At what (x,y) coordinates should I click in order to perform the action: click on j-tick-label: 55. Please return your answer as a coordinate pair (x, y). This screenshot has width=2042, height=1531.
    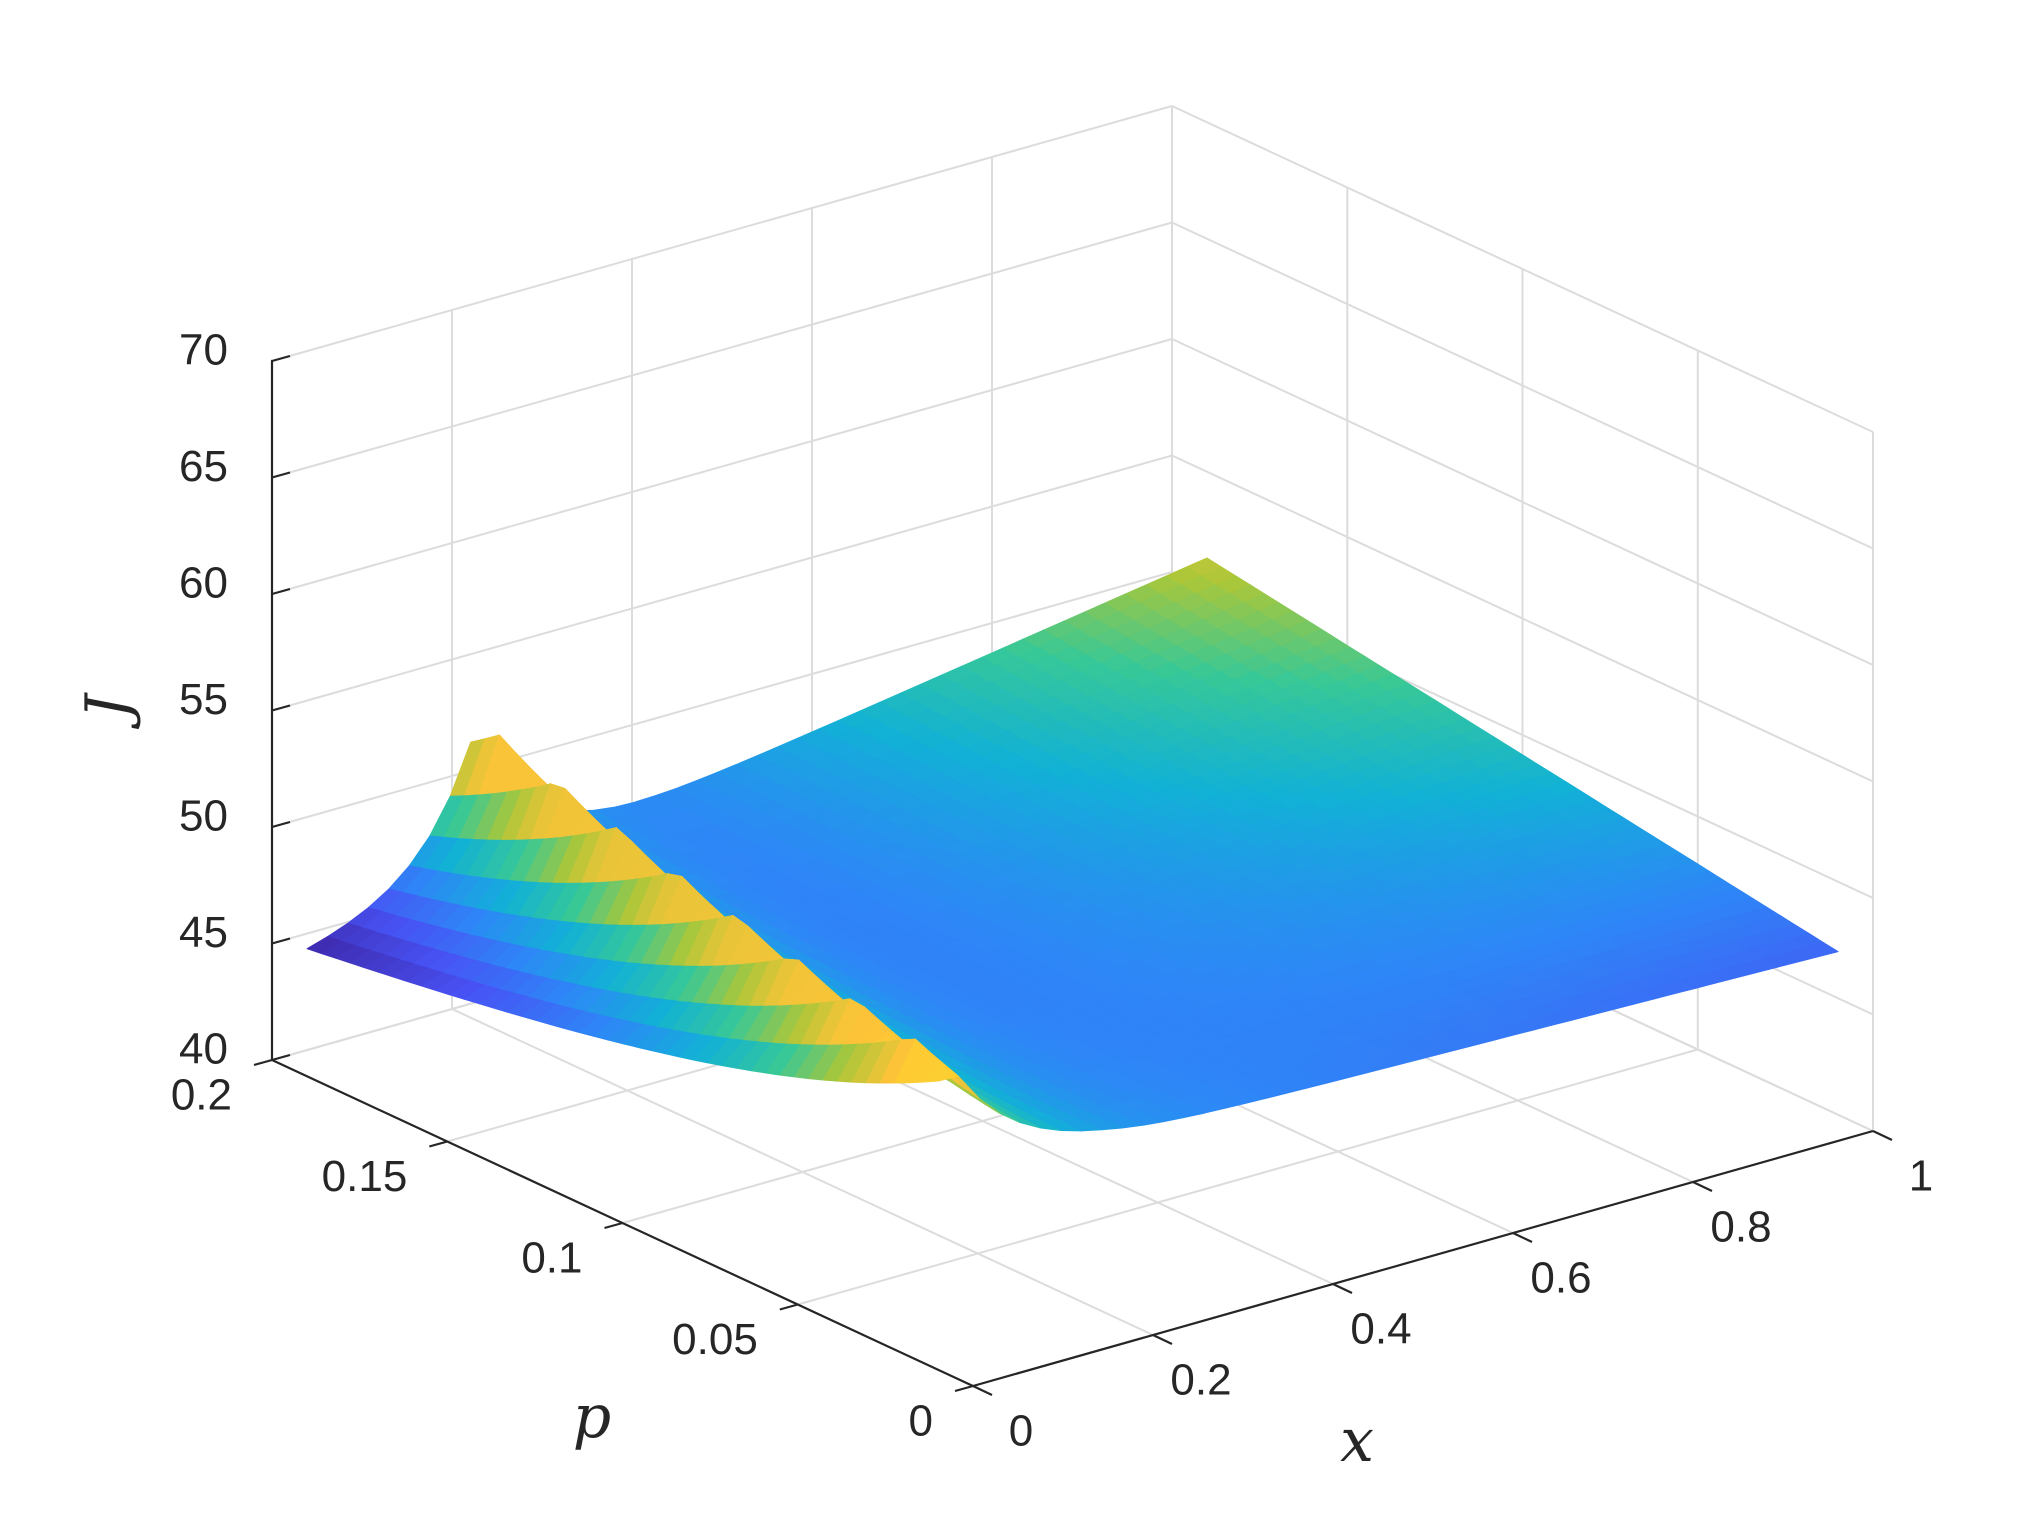
    Looking at the image, I should click on (203, 699).